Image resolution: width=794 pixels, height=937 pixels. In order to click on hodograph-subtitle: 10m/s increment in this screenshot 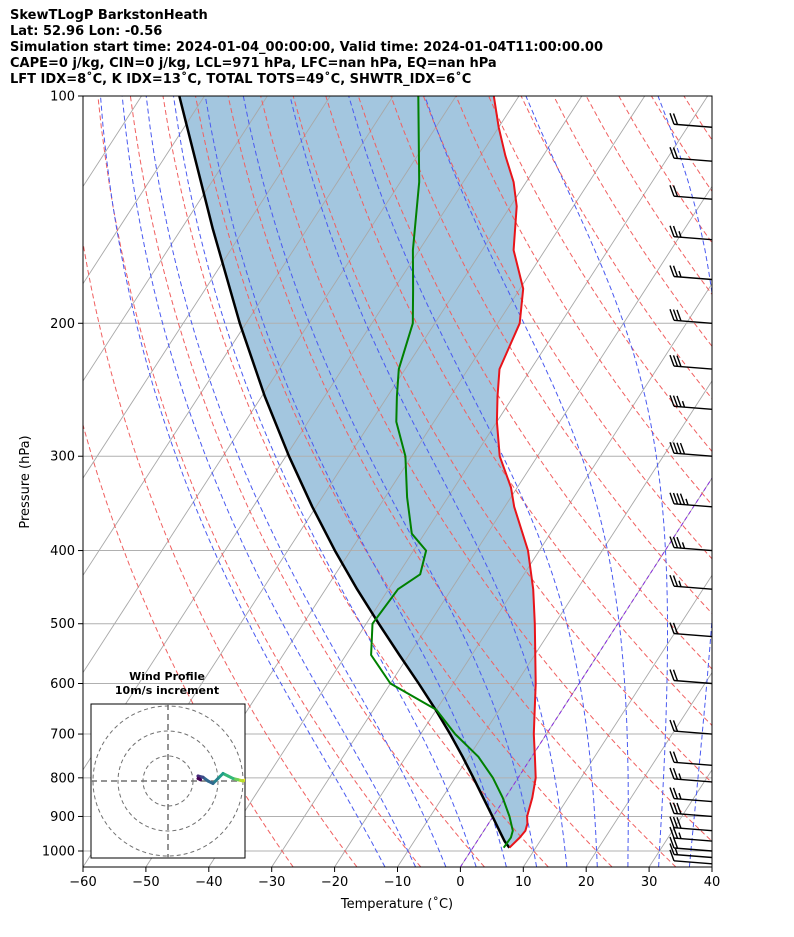, I will do `click(167, 690)`.